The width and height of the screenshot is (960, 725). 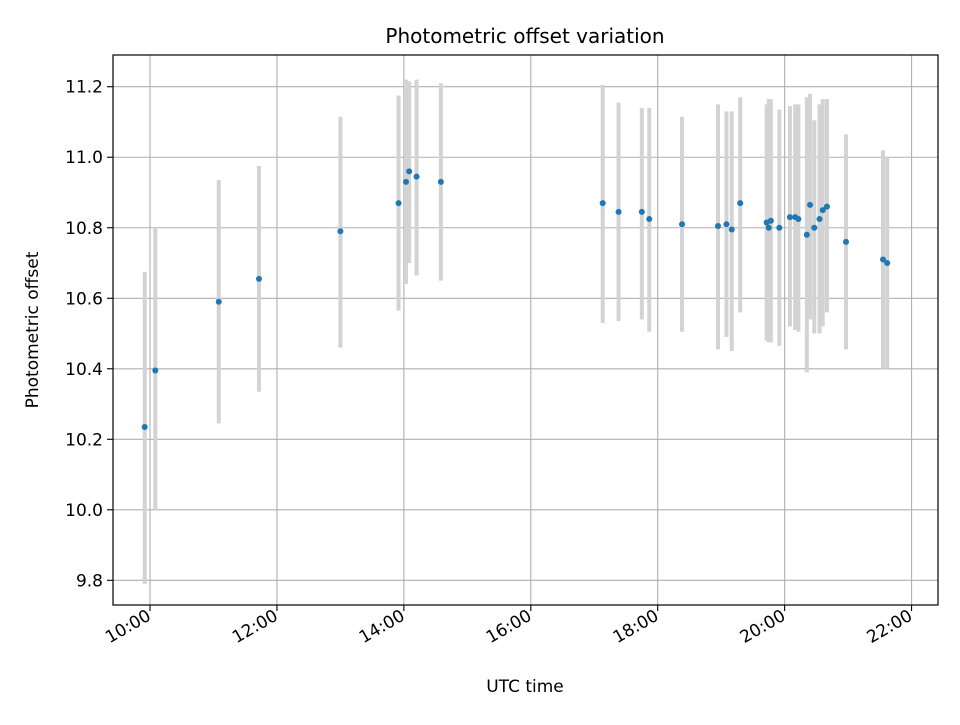 What do you see at coordinates (84, 88) in the screenshot?
I see `y-tick-label: 11.2` at bounding box center [84, 88].